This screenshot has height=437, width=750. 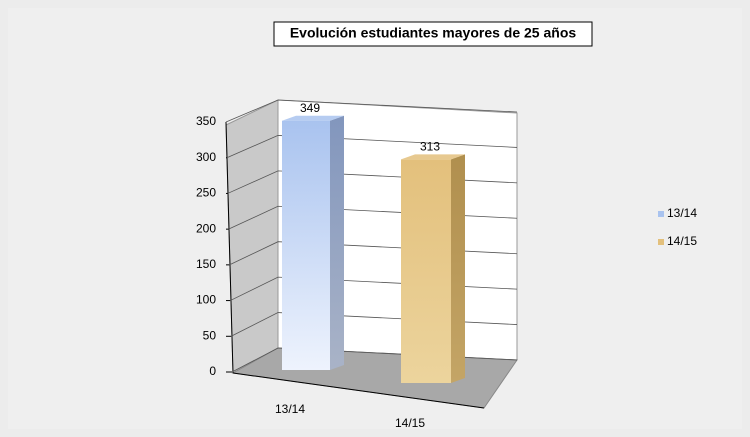 I want to click on y-tick-label: 250, so click(x=206, y=193).